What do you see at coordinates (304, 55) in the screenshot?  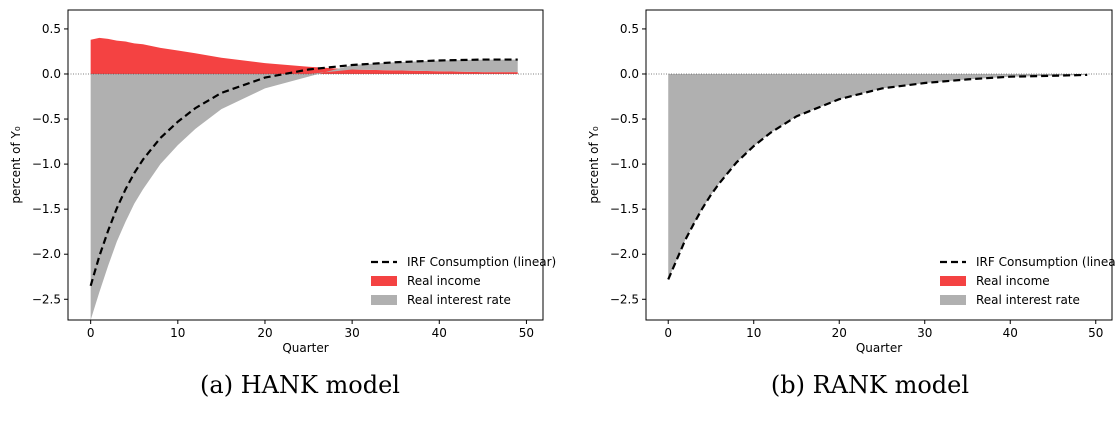 I see `area` at bounding box center [304, 55].